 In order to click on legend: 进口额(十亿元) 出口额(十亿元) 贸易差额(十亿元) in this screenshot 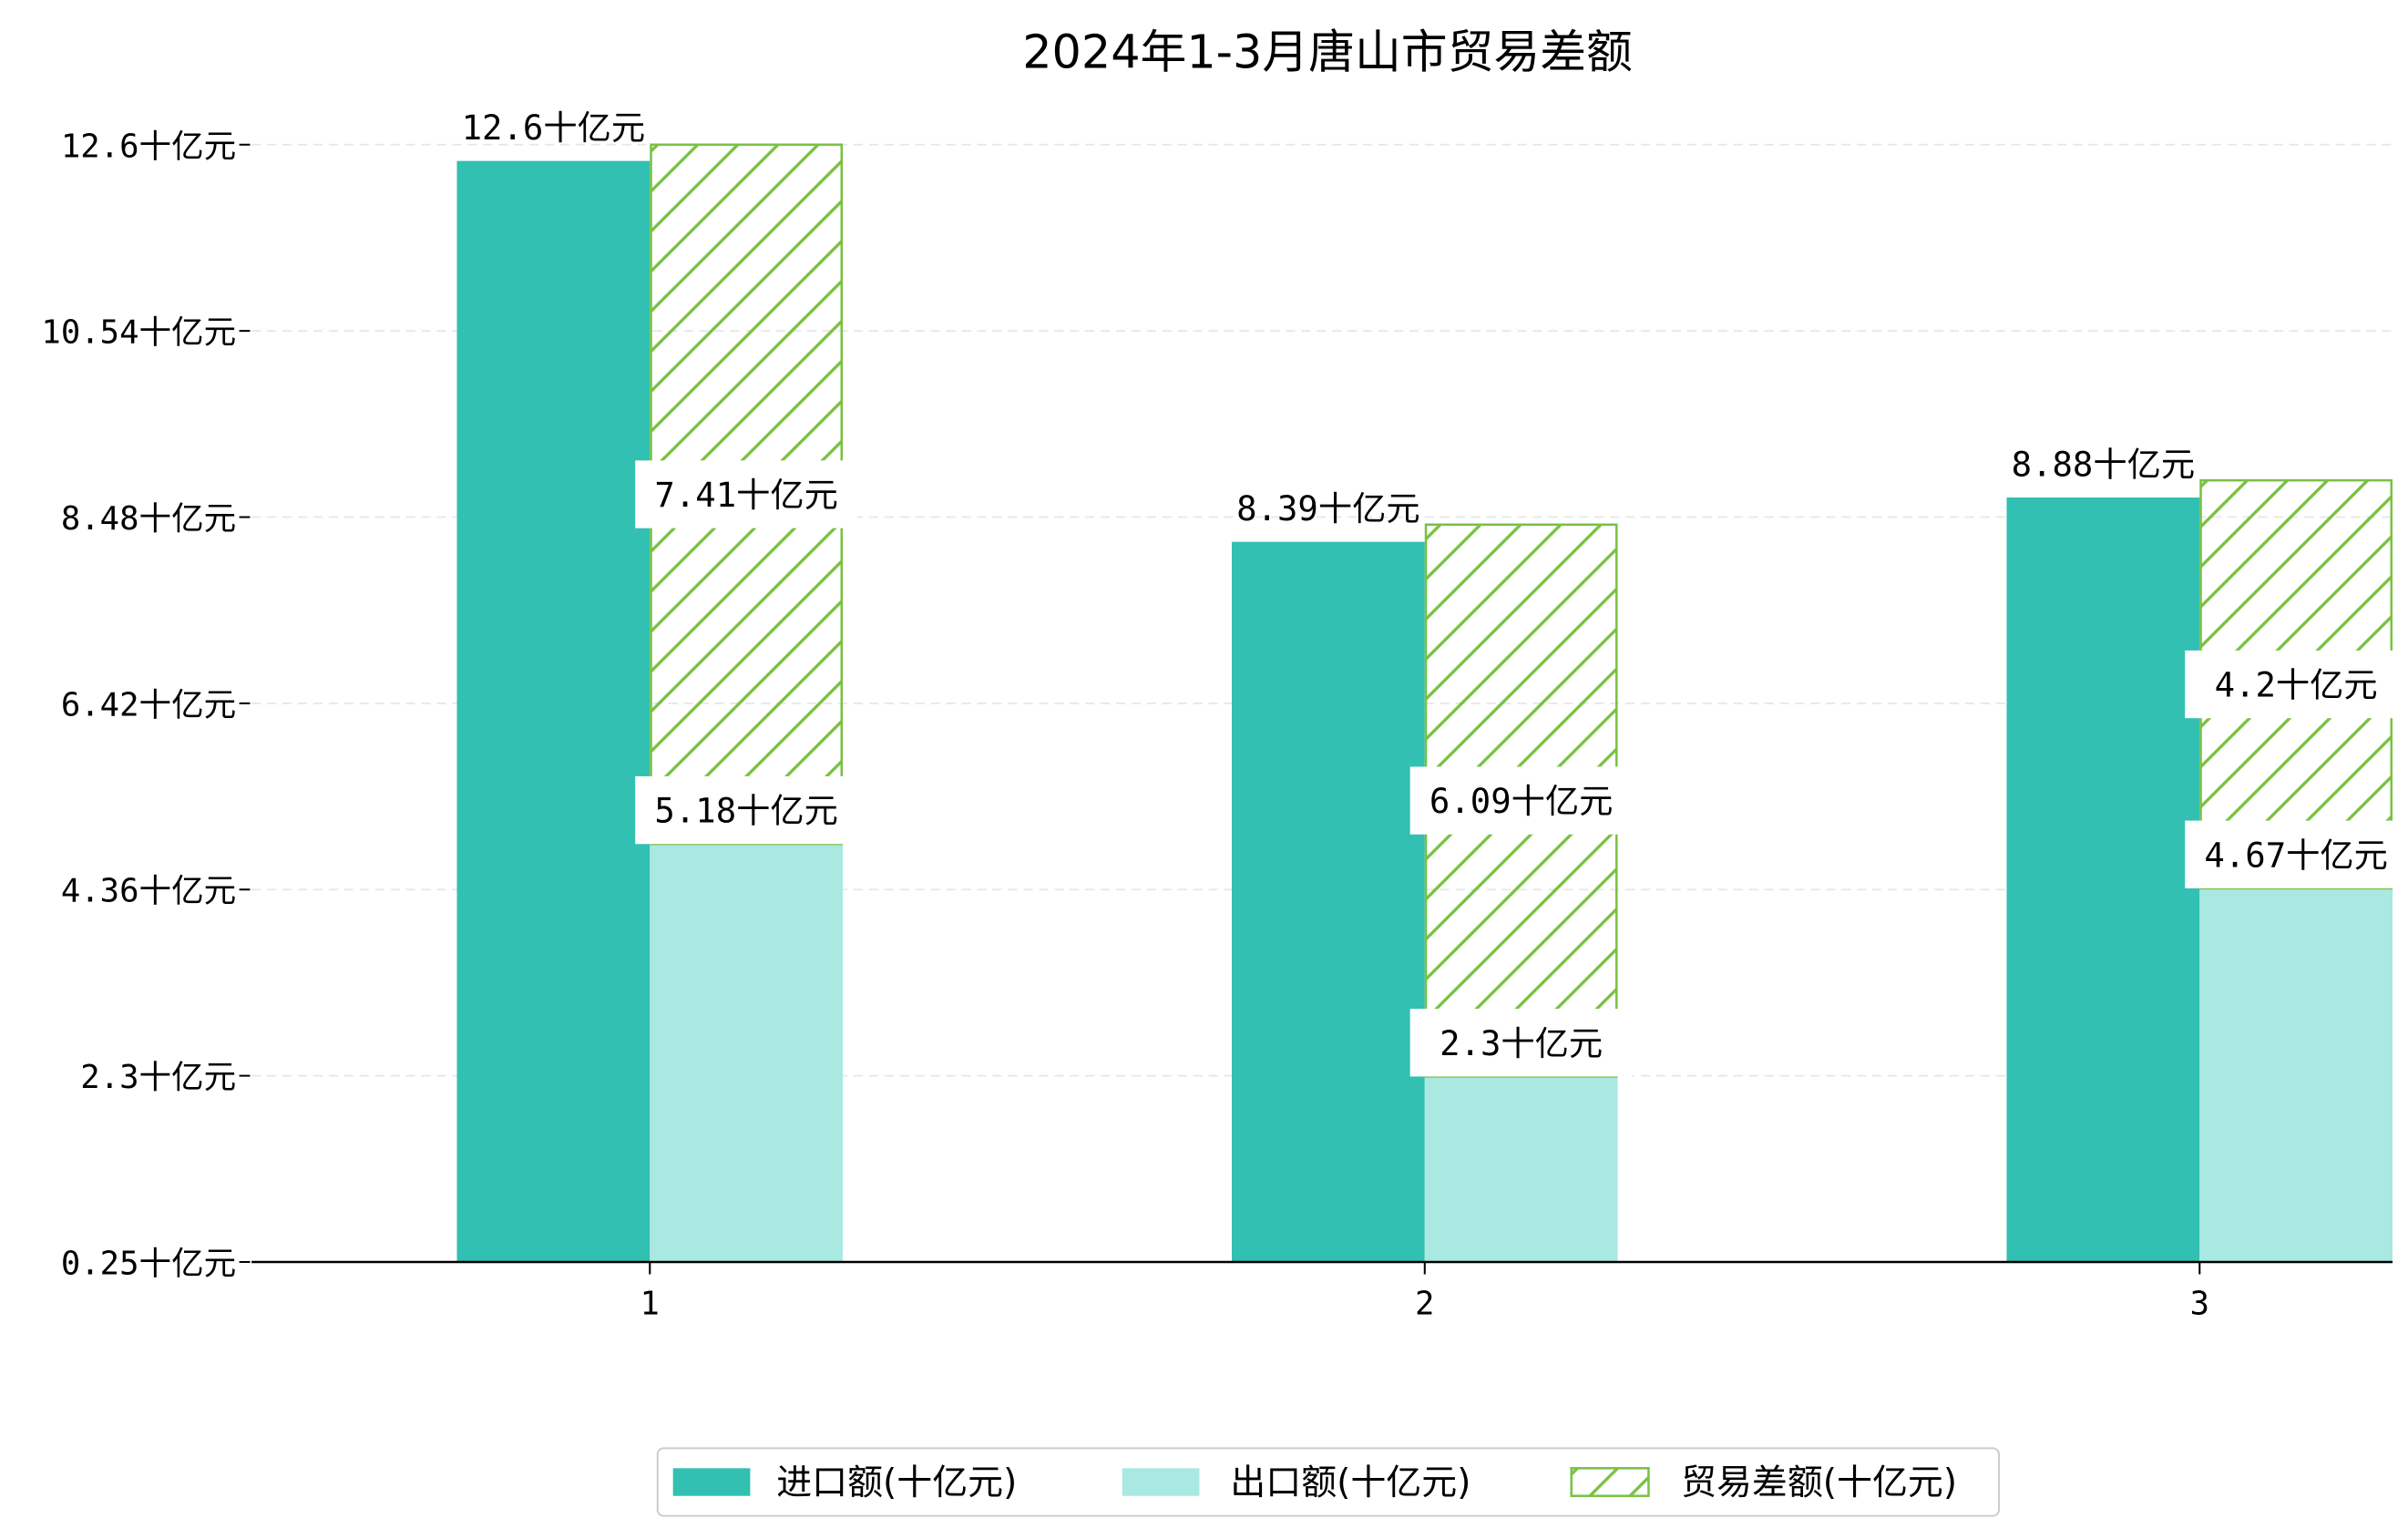, I will do `click(1328, 1482)`.